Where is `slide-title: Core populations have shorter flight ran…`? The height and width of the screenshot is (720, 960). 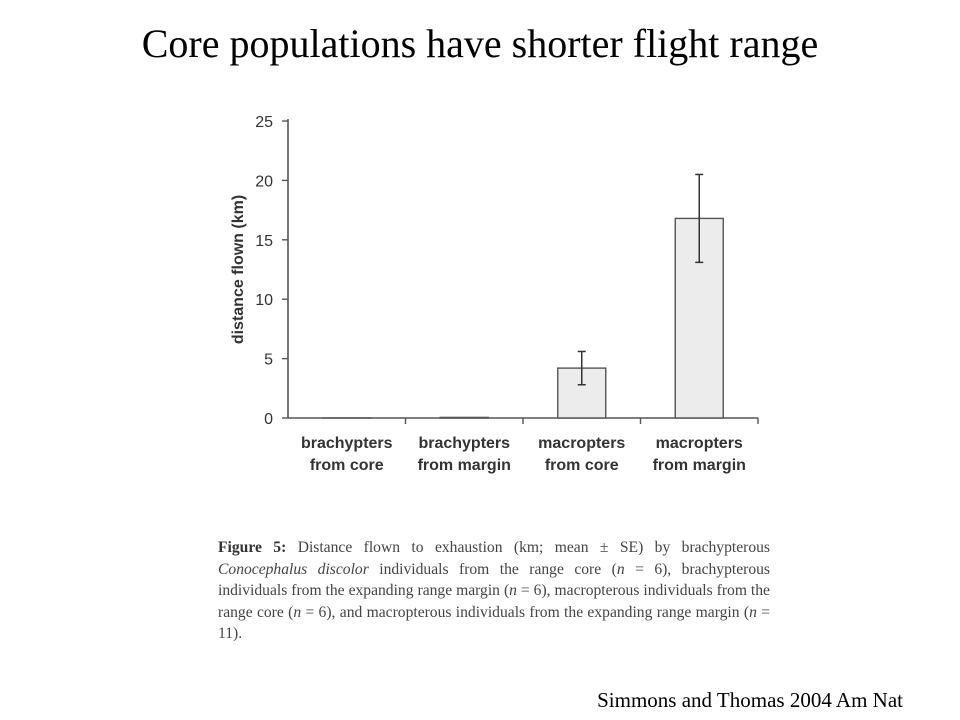
slide-title: Core populations have shorter flight ran… is located at coordinates (480, 43).